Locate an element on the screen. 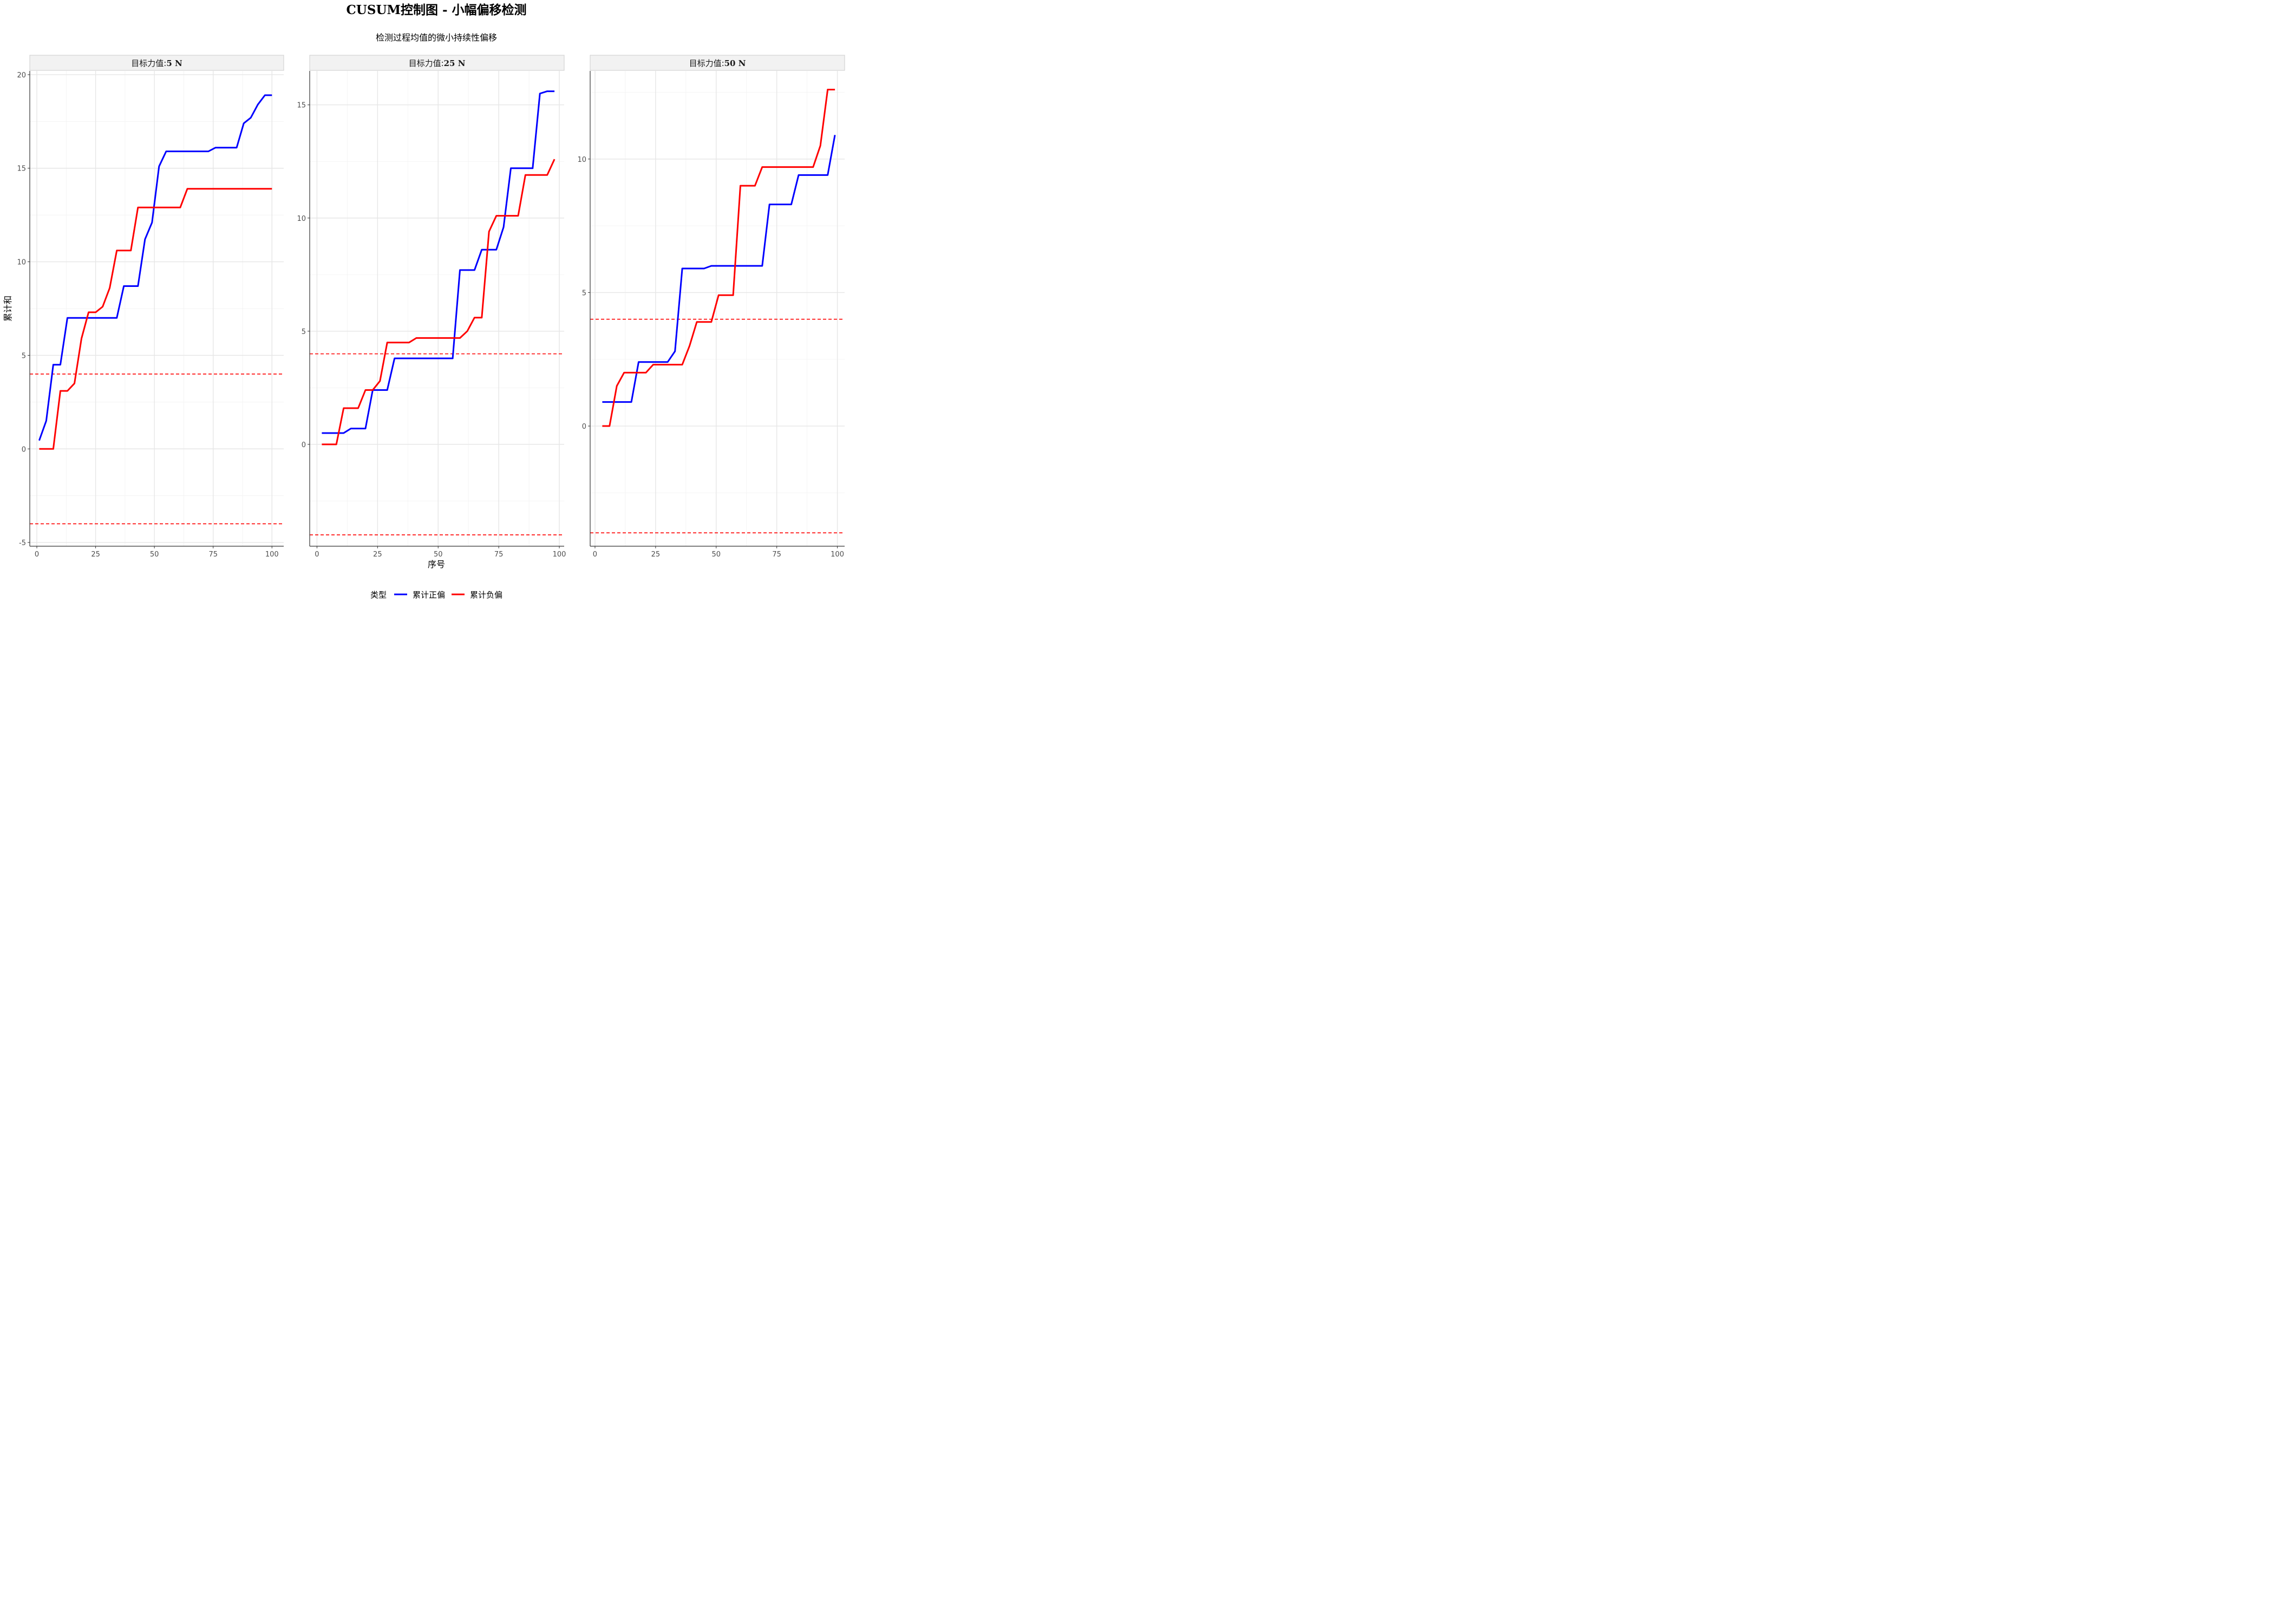  panel-3: 0 25 50 75 100 0 5 10 目标力值:50 N is located at coordinates (711, 307).